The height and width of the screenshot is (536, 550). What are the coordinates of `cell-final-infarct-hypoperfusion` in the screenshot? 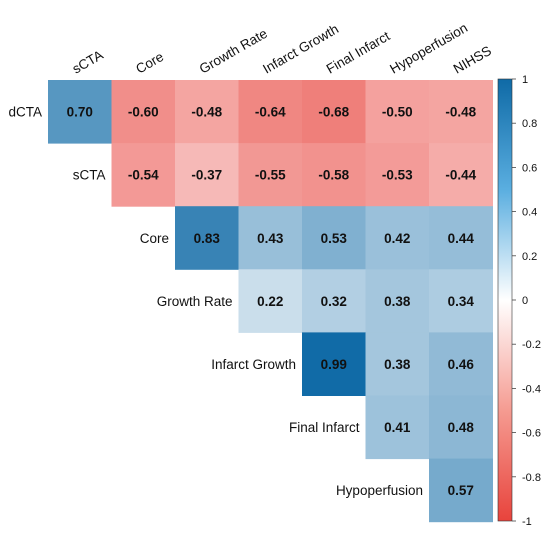 It's located at (397, 427).